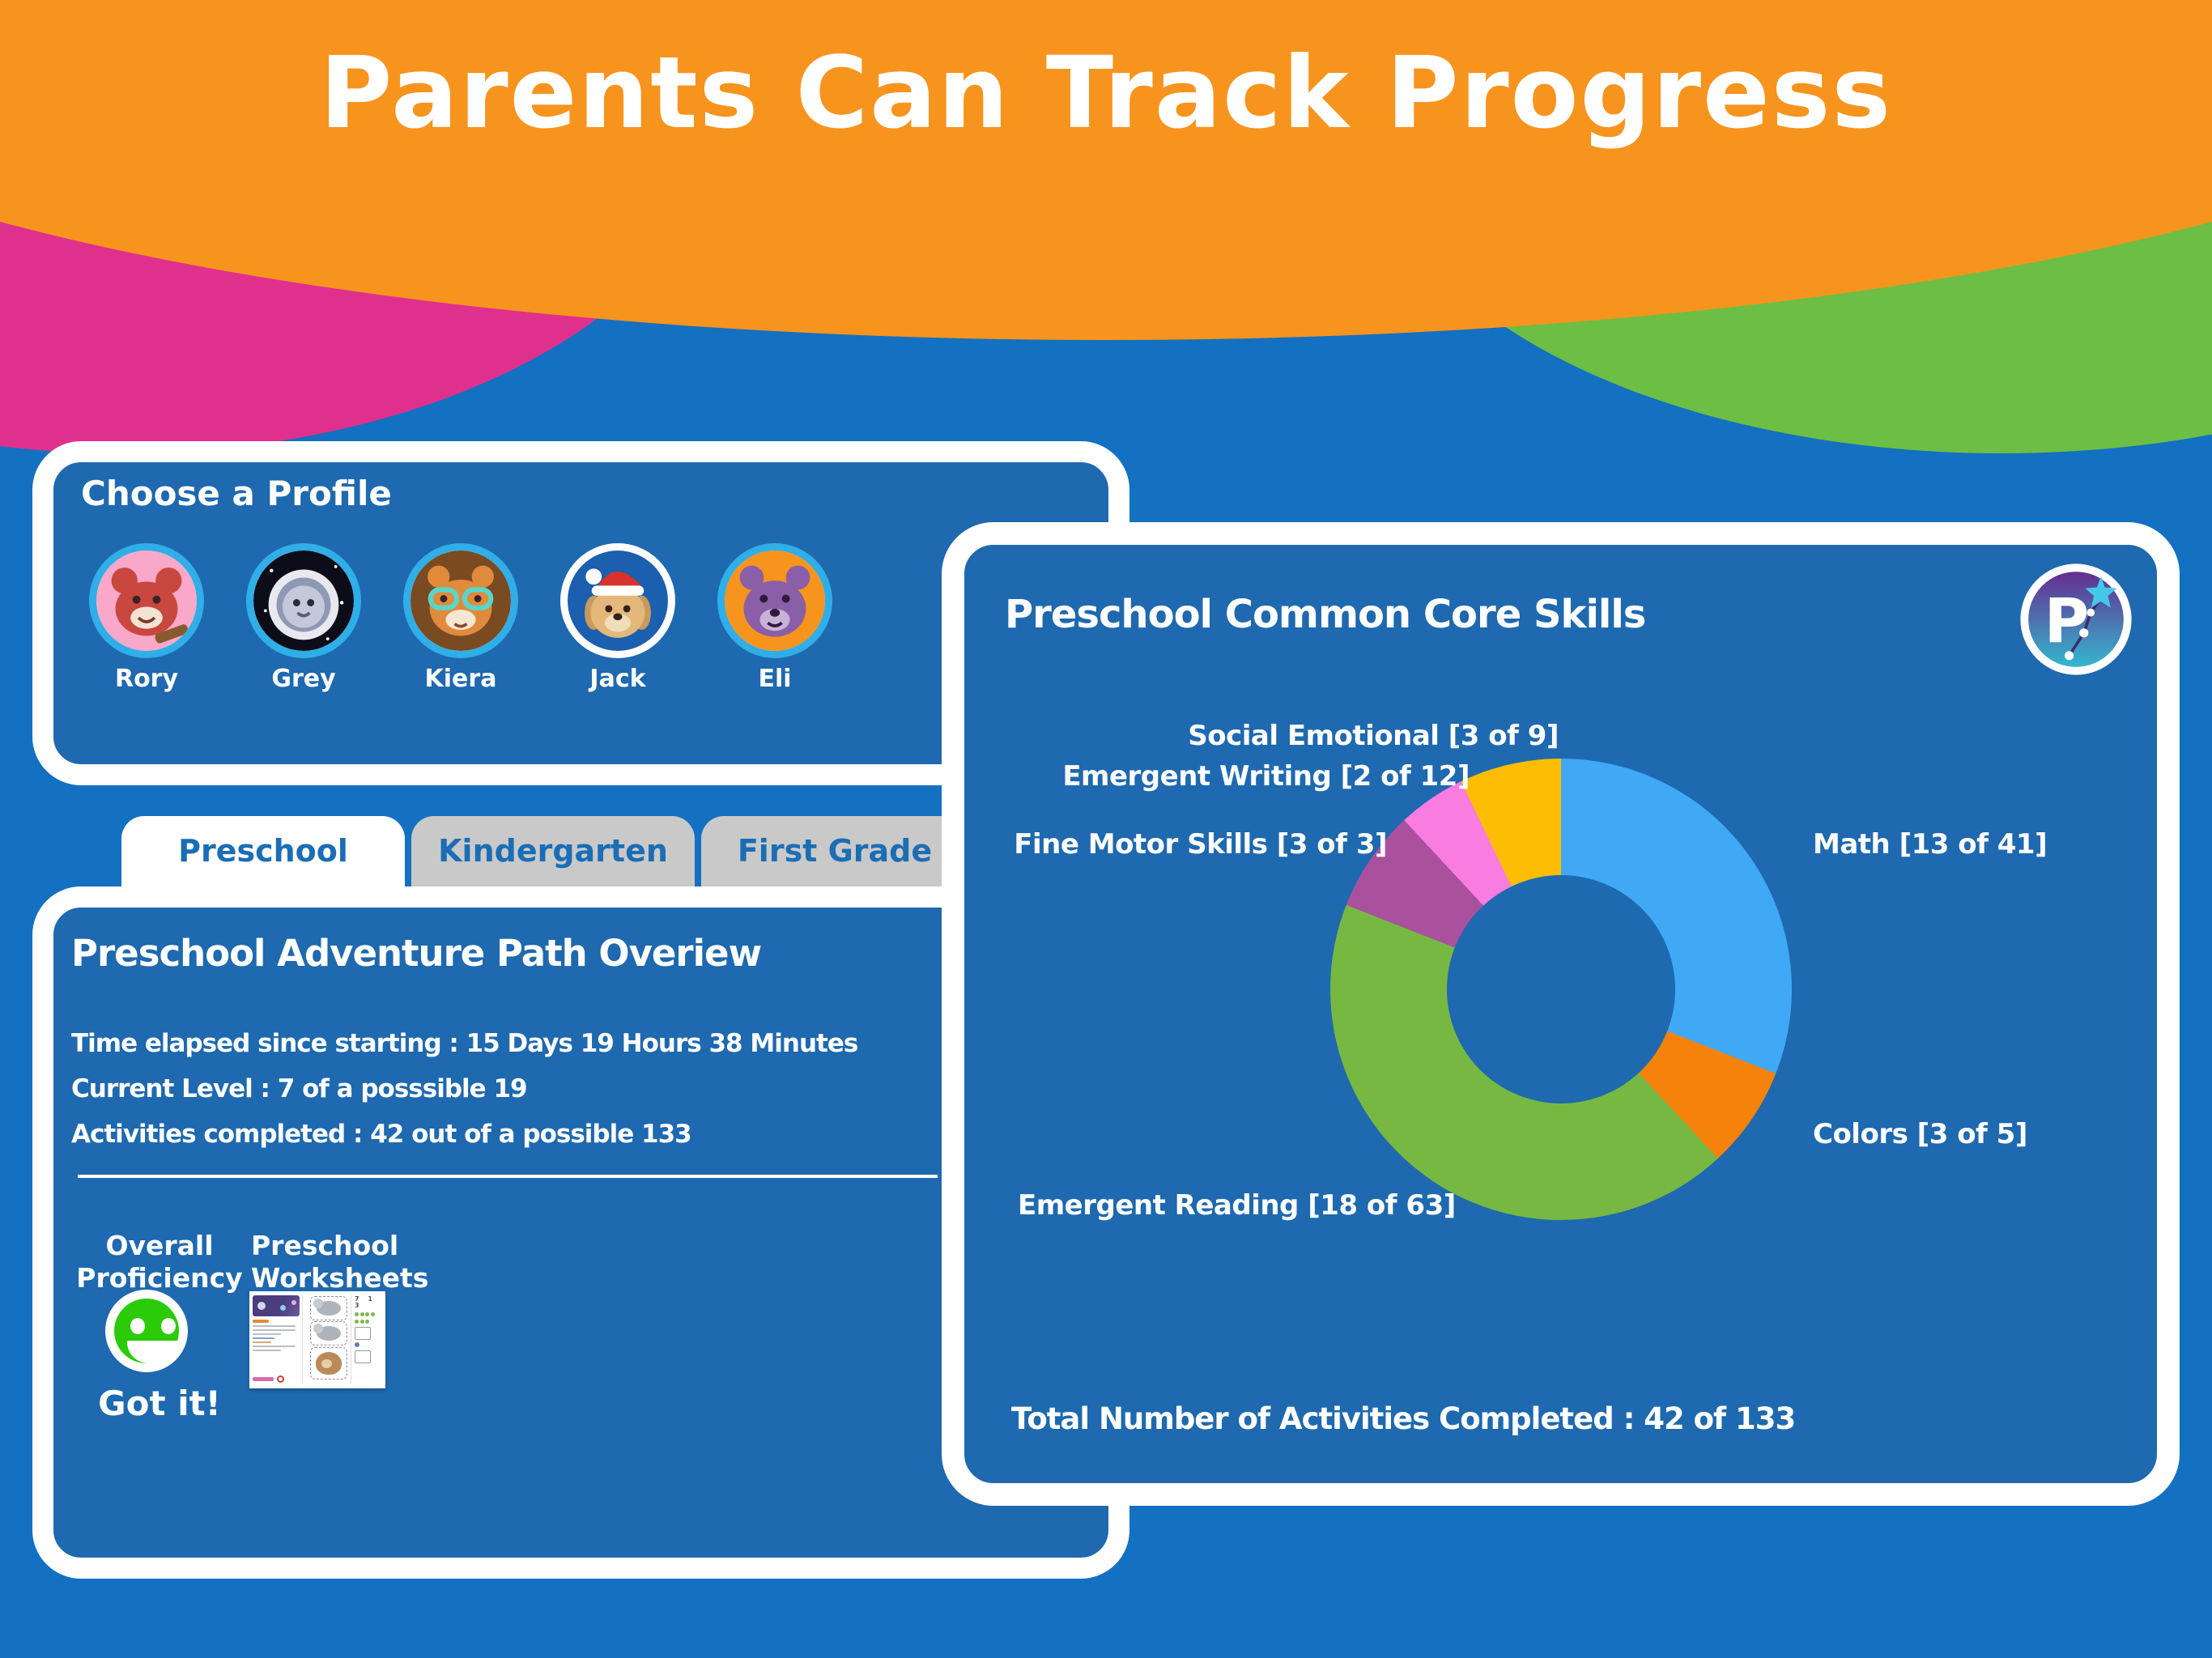 Image resolution: width=2212 pixels, height=1658 pixels. I want to click on choose-profile-panel: Choose a Profile Rory Grey, so click(581, 613).